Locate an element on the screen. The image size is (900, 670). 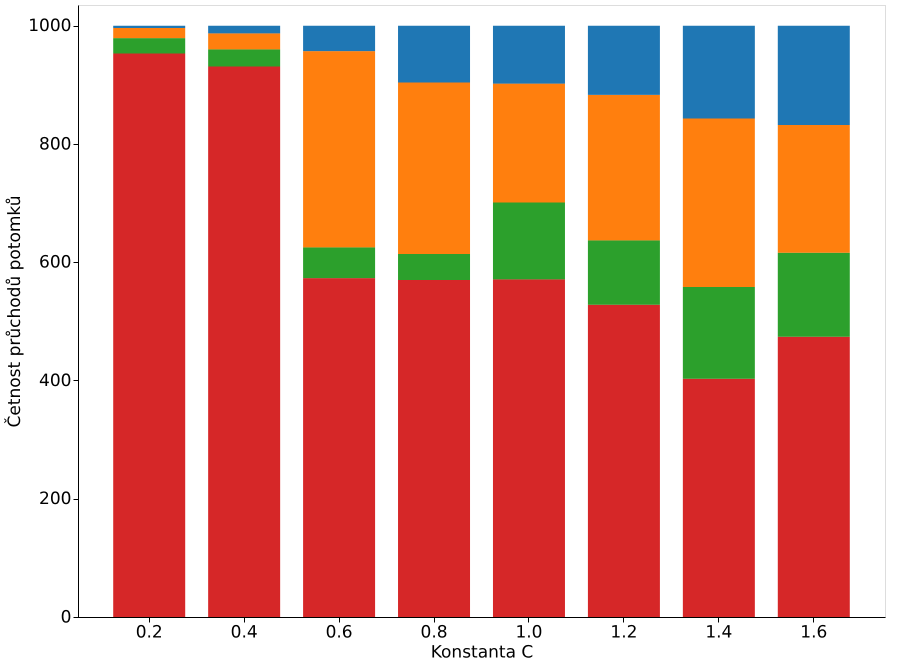
y-tick-label: 0 is located at coordinates (66, 618).